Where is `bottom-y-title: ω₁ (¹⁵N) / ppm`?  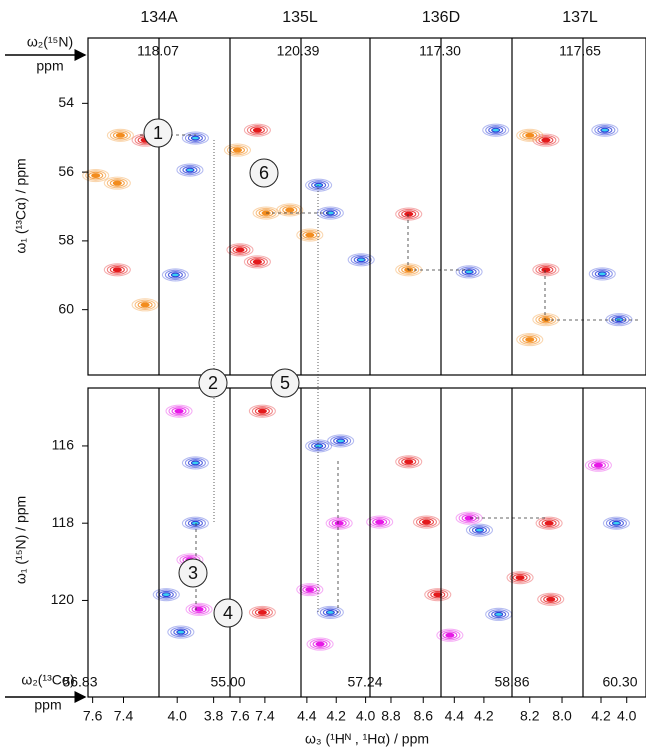
bottom-y-title: ω₁ (¹⁵N) / ppm is located at coordinates (21, 540).